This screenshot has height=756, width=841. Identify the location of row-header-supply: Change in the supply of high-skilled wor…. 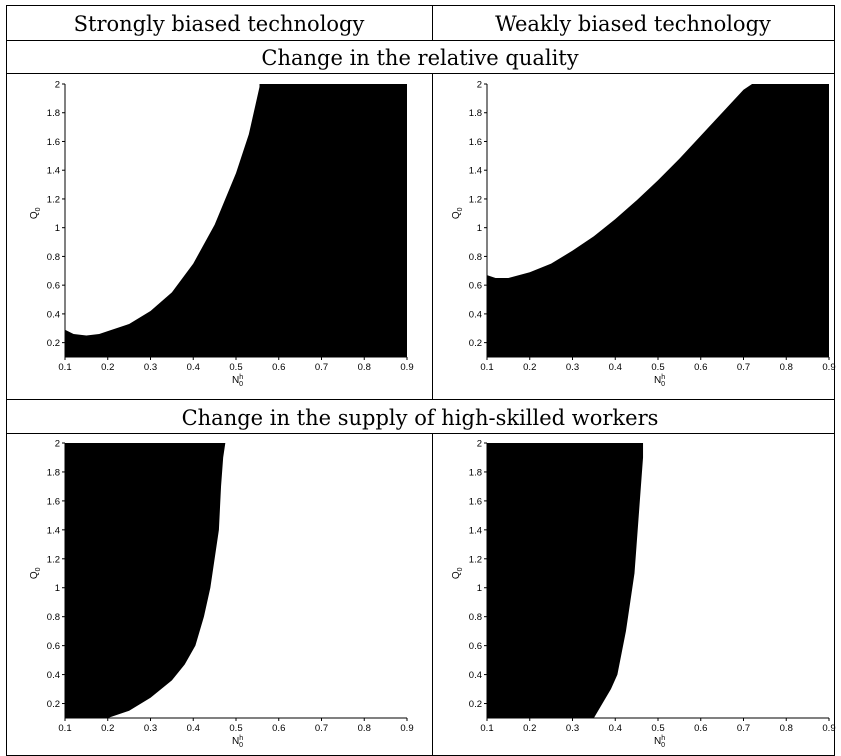
(420, 418).